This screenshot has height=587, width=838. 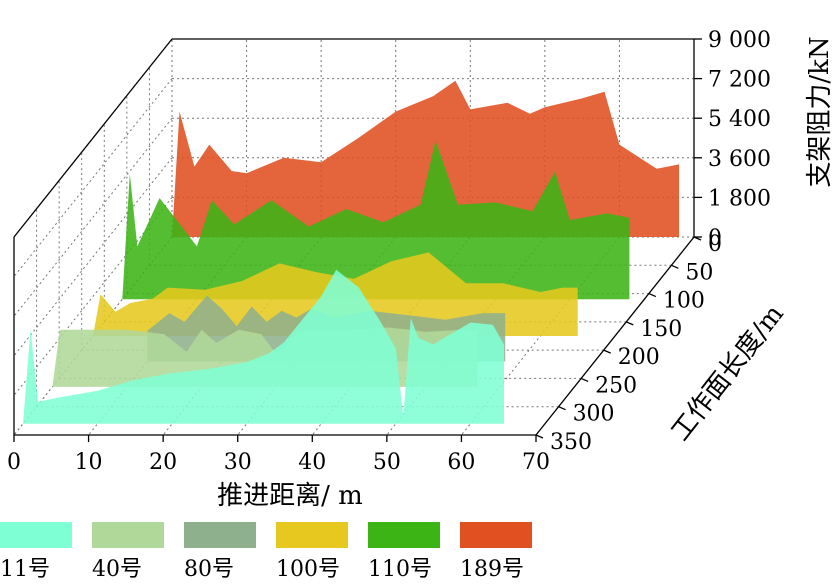 I want to click on legend-item: 80号, so click(x=229, y=551).